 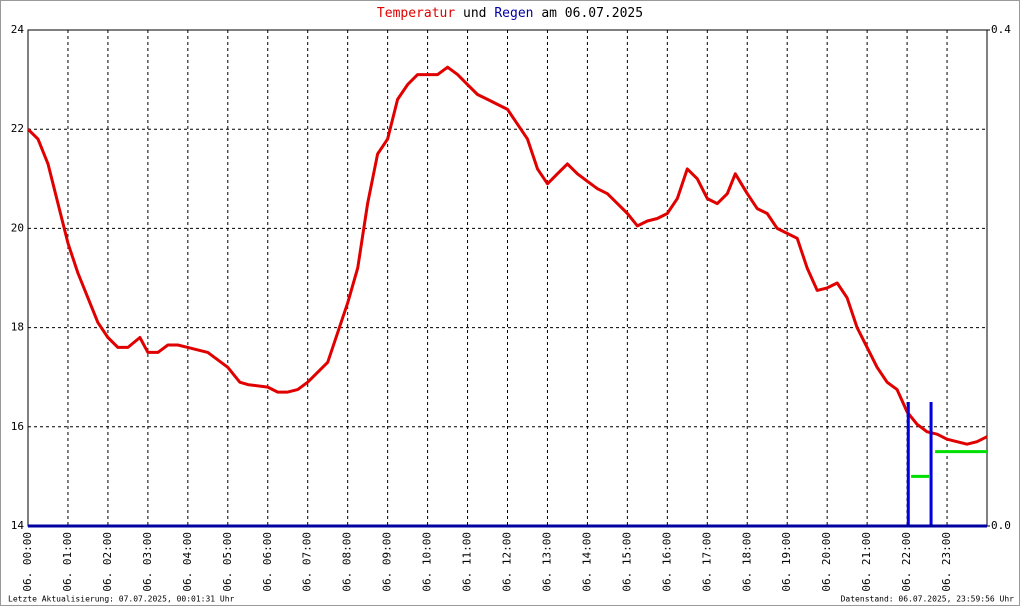 What do you see at coordinates (467, 562) in the screenshot?
I see `x-tick-label: 06. 11:00` at bounding box center [467, 562].